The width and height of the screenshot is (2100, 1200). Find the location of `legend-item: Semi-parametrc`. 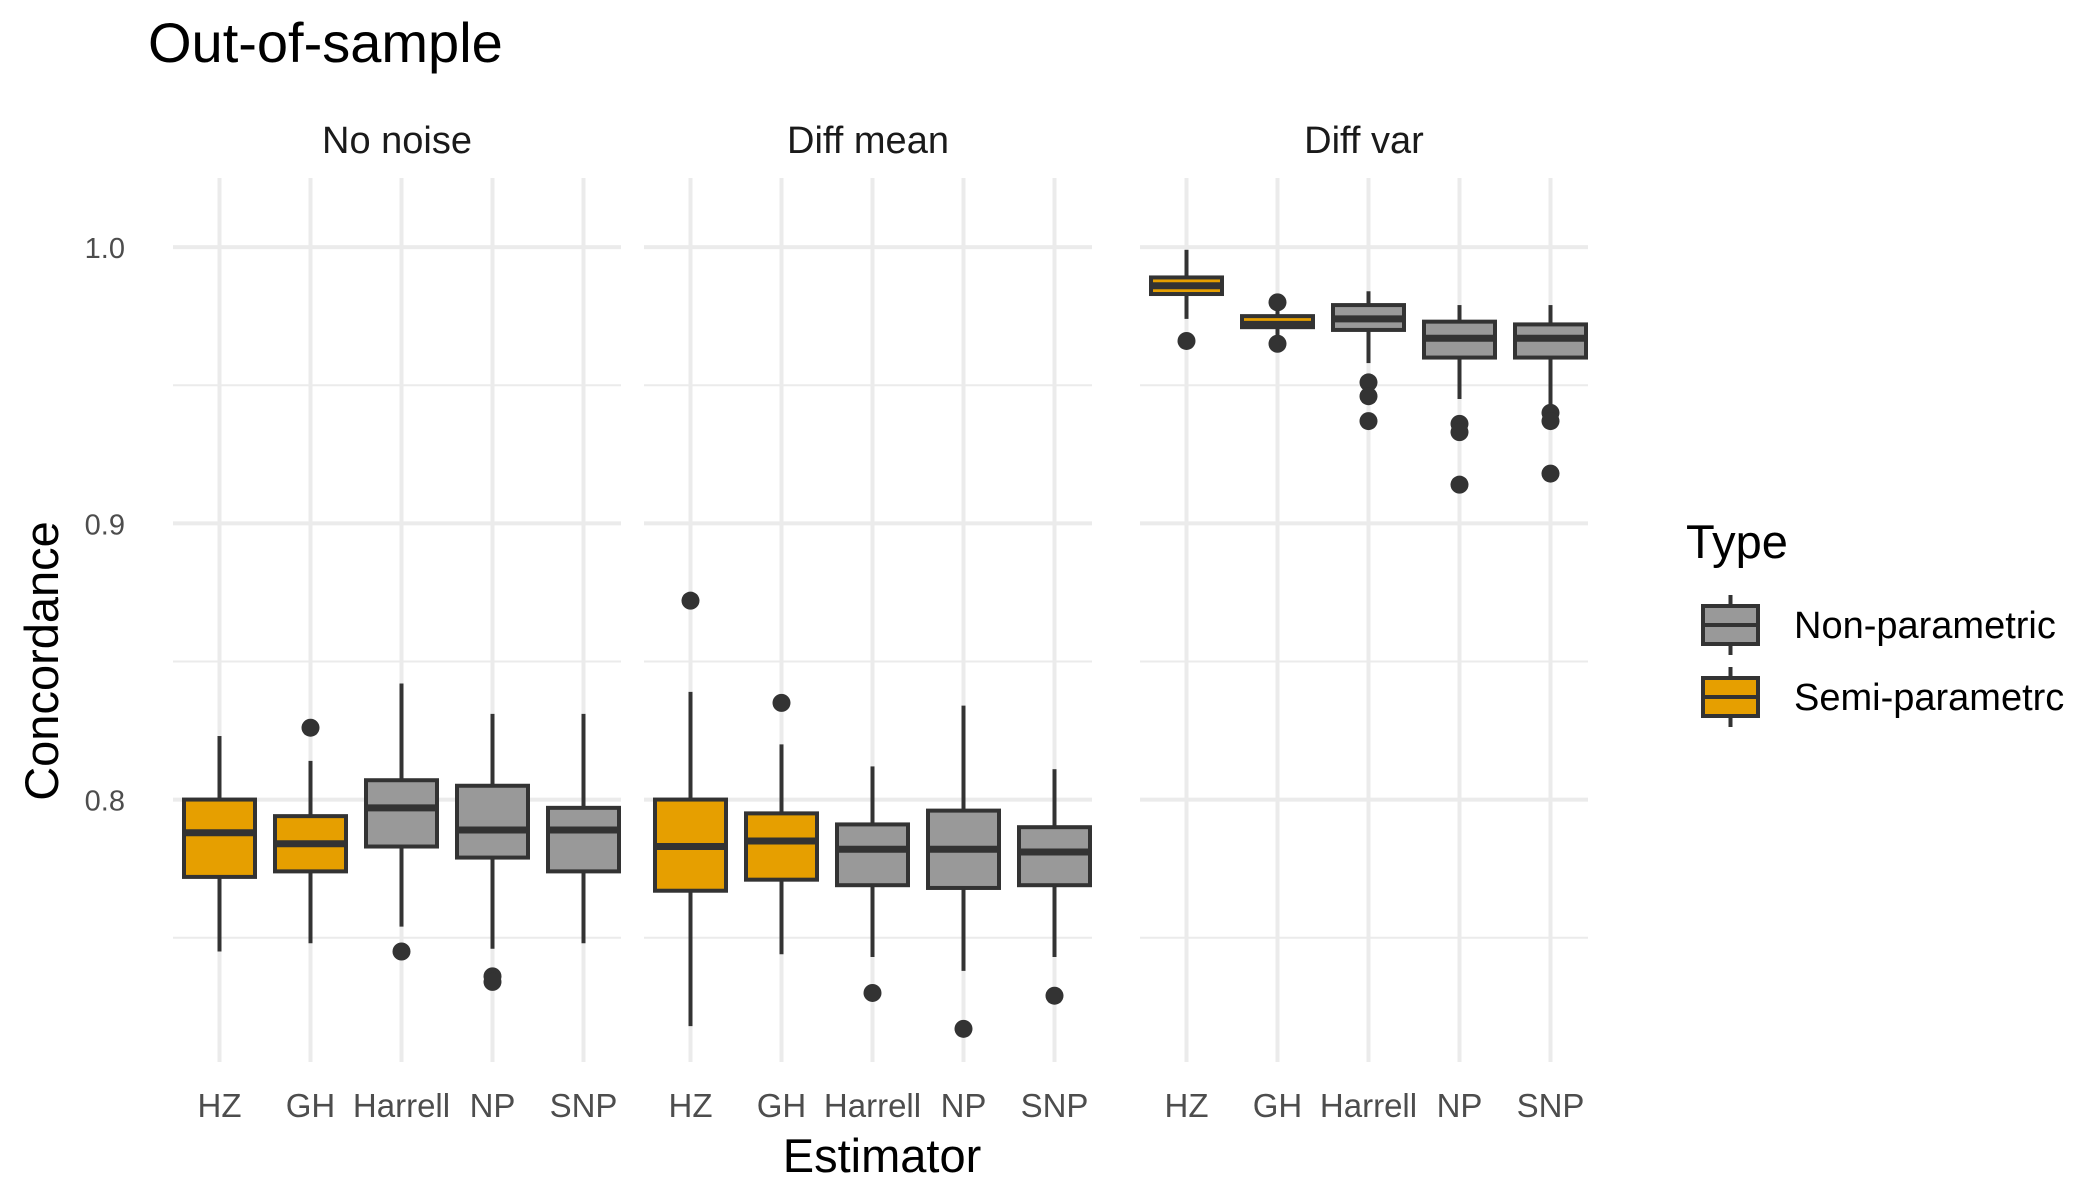

legend-item: Semi-parametrc is located at coordinates (1882, 697).